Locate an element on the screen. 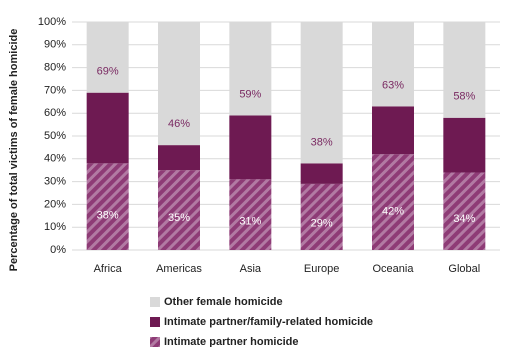 Image resolution: width=507 pixels, height=347 pixels. x-tick-label: Europe is located at coordinates (321, 269).